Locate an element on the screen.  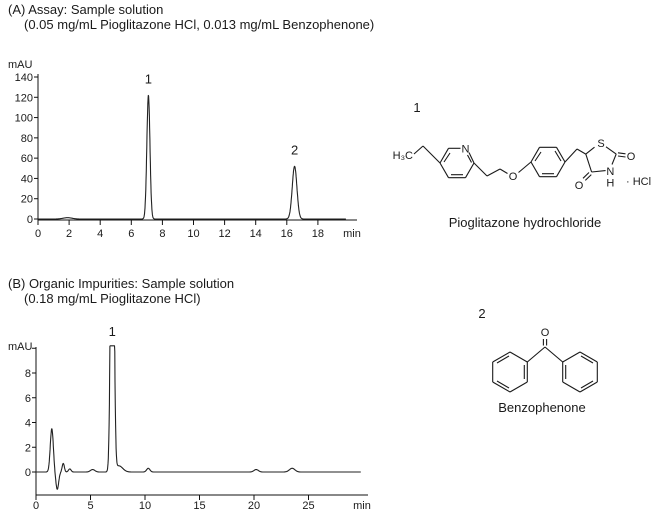
nh-h-label: H is located at coordinates (610, 184).